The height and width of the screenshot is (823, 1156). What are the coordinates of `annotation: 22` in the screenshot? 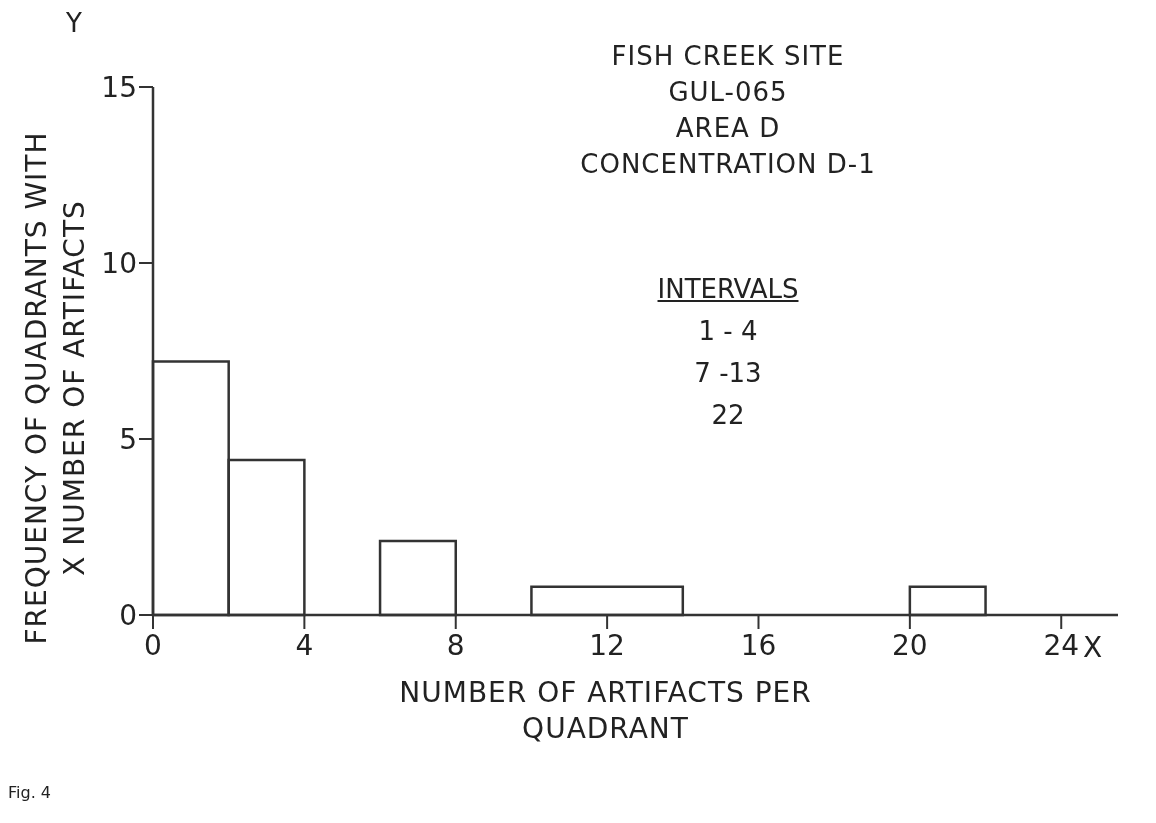 It's located at (728, 415).